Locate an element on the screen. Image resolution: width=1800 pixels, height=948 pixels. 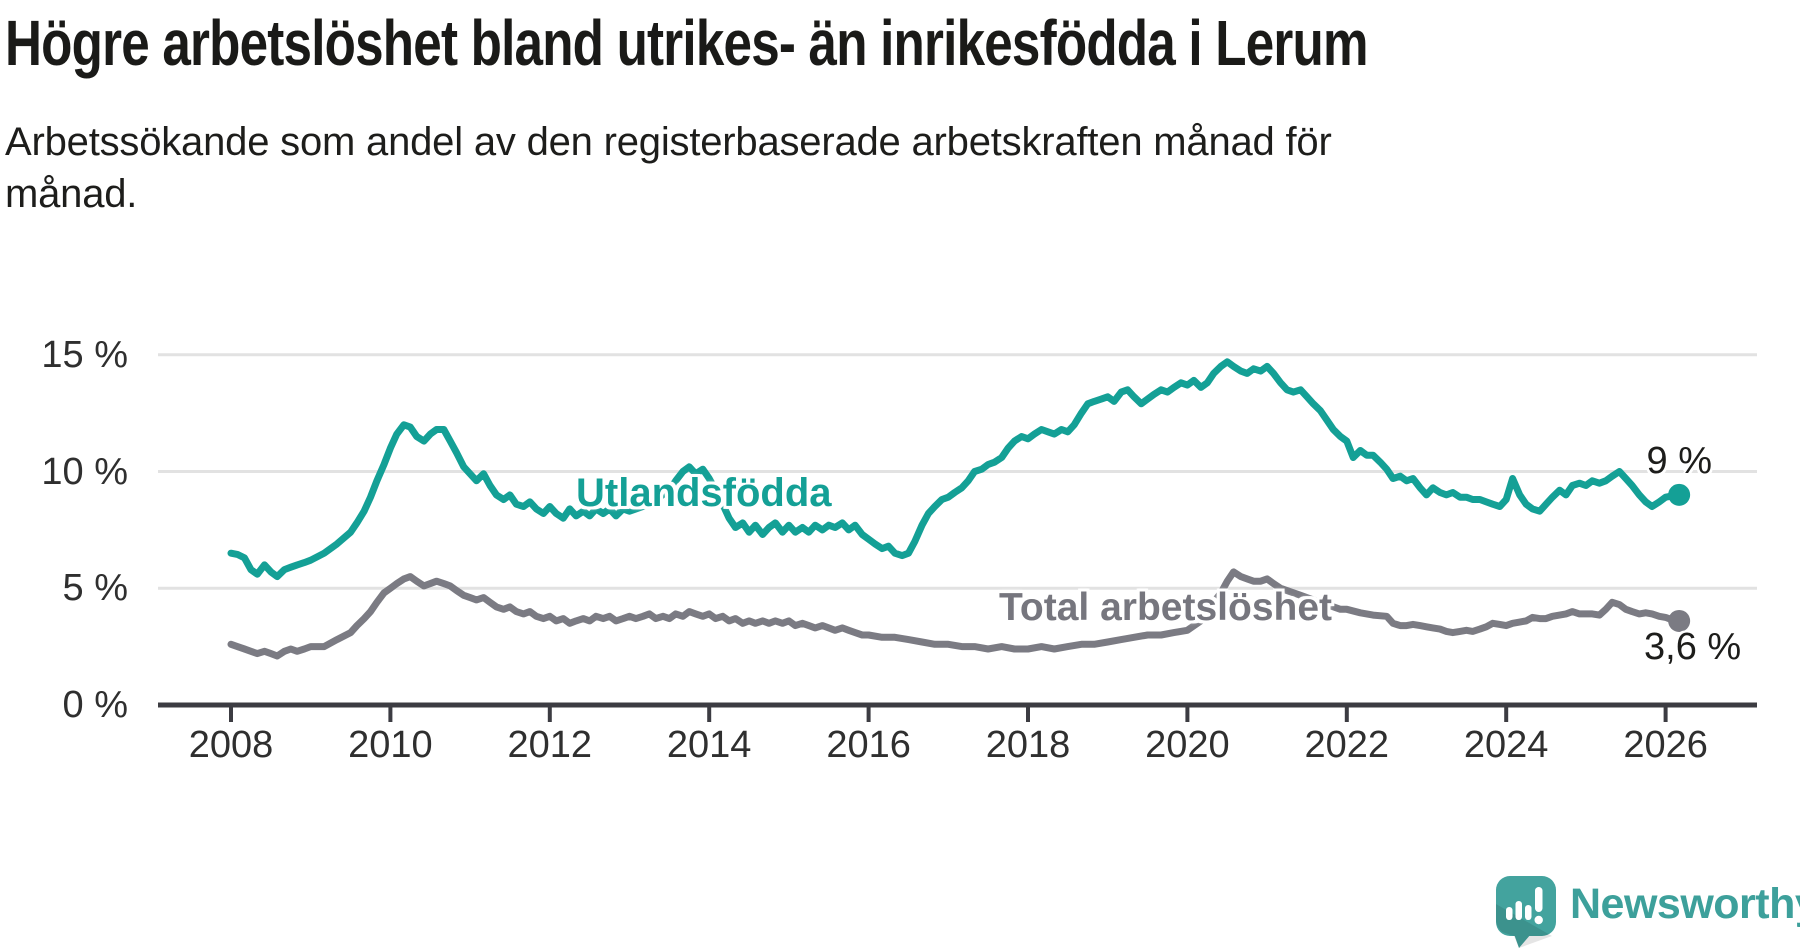
y-tick-label-15: 15 % is located at coordinates (84, 354).